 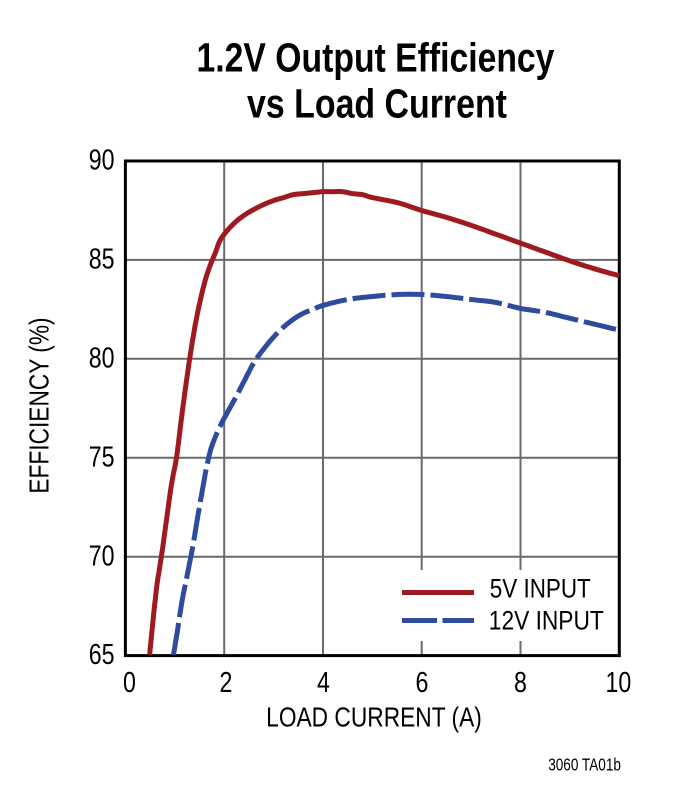 What do you see at coordinates (374, 717) in the screenshot?
I see `svg-text: LOAD CURRENT (A)` at bounding box center [374, 717].